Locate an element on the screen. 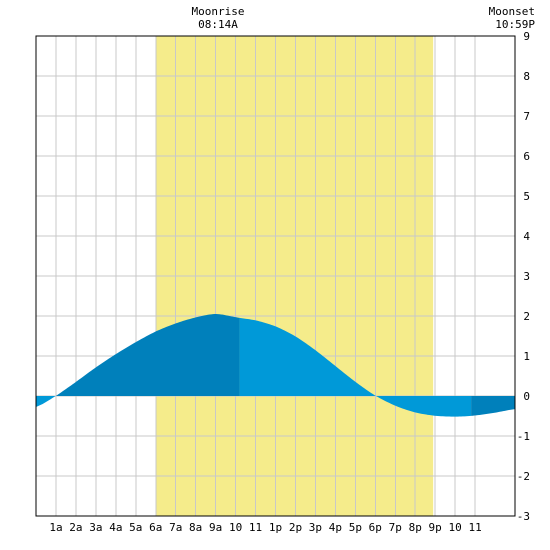 This screenshot has width=550, height=550. x-tick-label: 7p is located at coordinates (395, 527).